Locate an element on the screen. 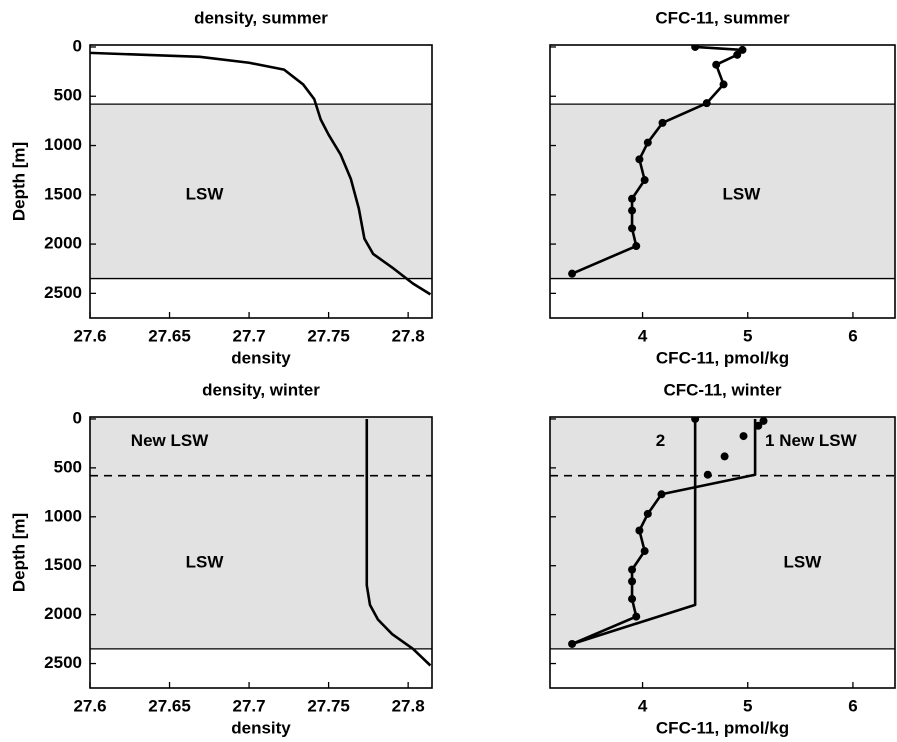 The width and height of the screenshot is (897, 742). annotation: 2 is located at coordinates (660, 440).